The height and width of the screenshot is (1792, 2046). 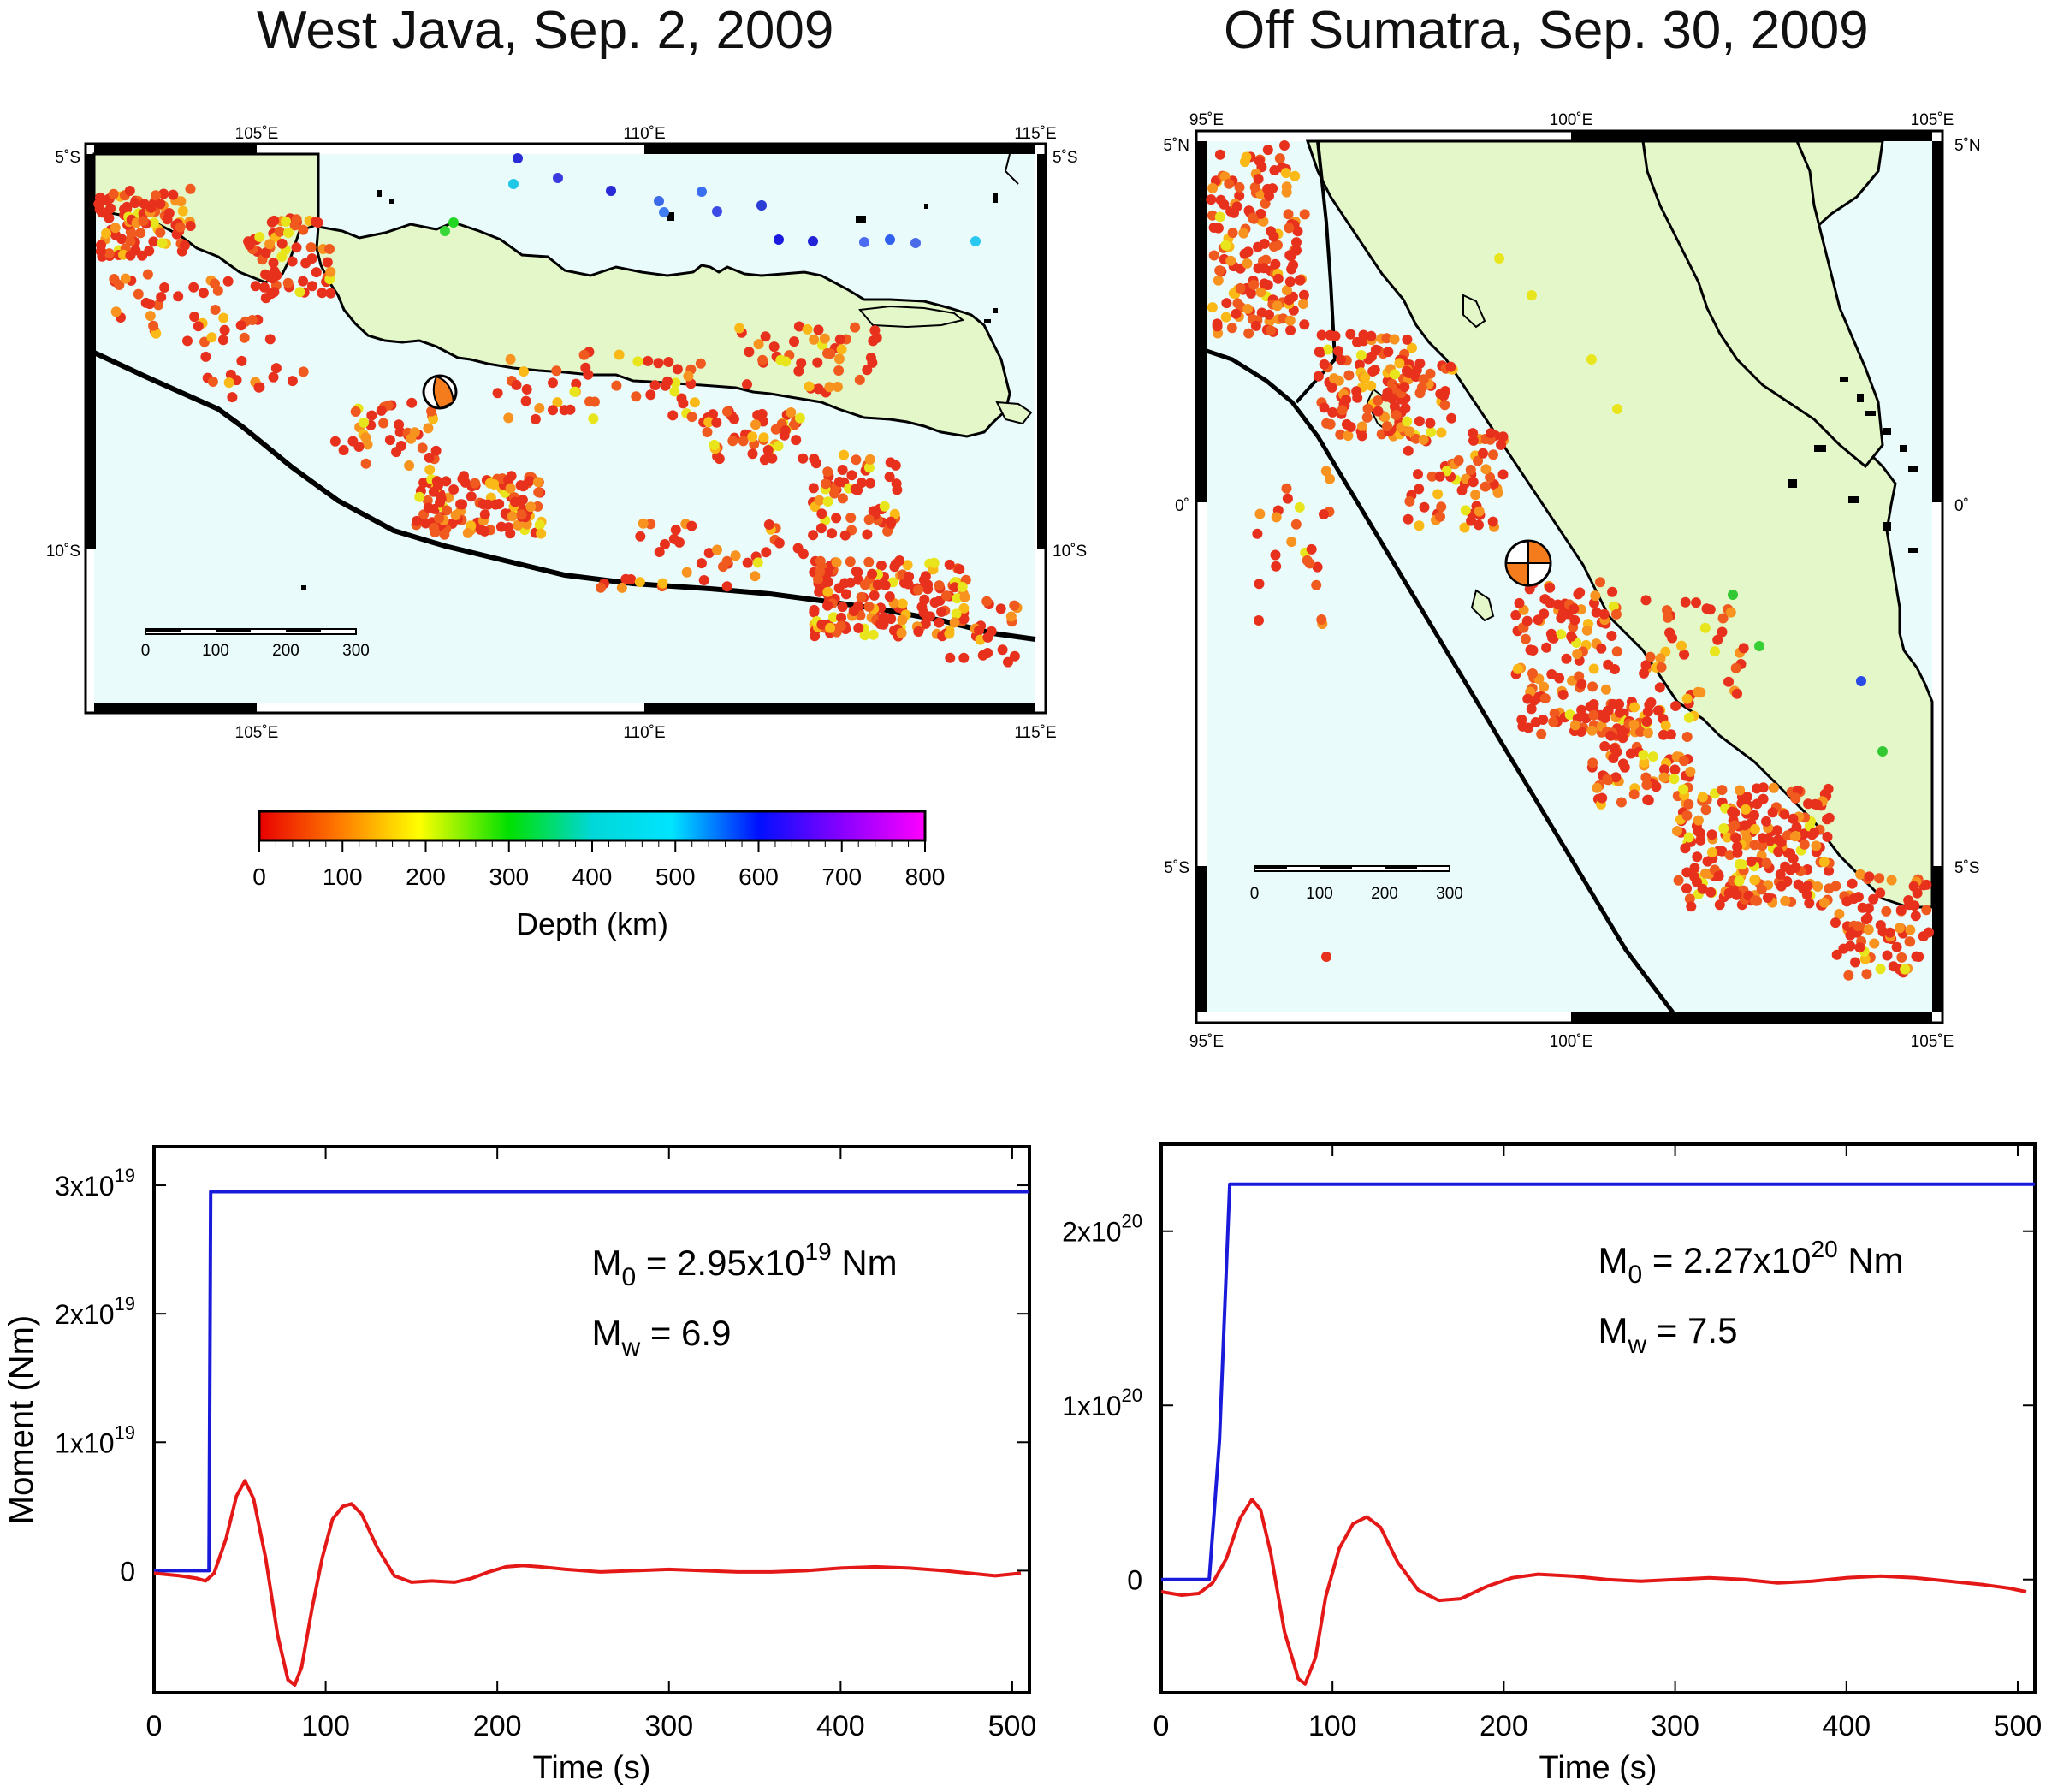 I want to click on y-tick-label: 1x10²⁰, so click(x=1102, y=1403).